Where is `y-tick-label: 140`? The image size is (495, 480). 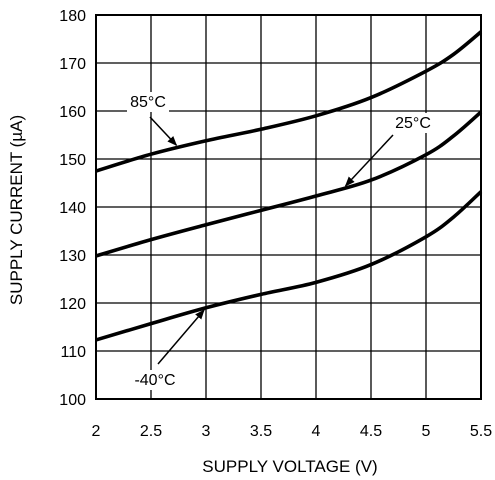 y-tick-label: 140 is located at coordinates (72, 208).